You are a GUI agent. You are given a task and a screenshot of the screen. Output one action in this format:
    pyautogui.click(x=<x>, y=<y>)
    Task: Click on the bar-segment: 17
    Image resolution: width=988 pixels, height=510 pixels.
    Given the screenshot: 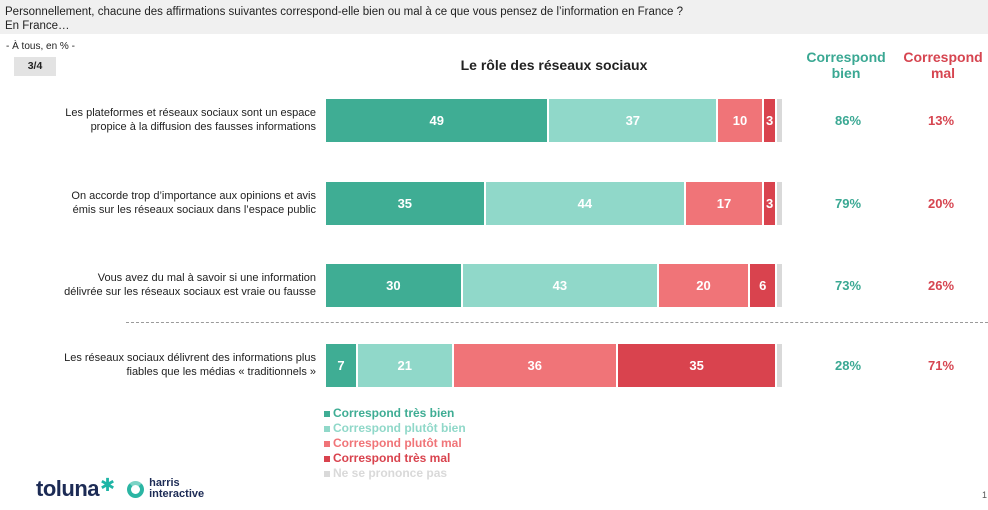 What is the action you would take?
    pyautogui.click(x=725, y=203)
    